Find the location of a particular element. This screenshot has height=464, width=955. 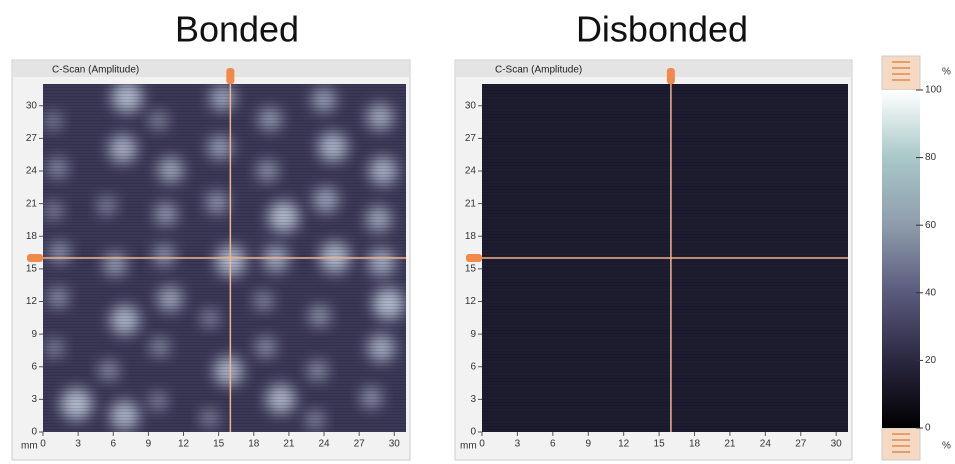

colorbar is located at coordinates (901, 259).